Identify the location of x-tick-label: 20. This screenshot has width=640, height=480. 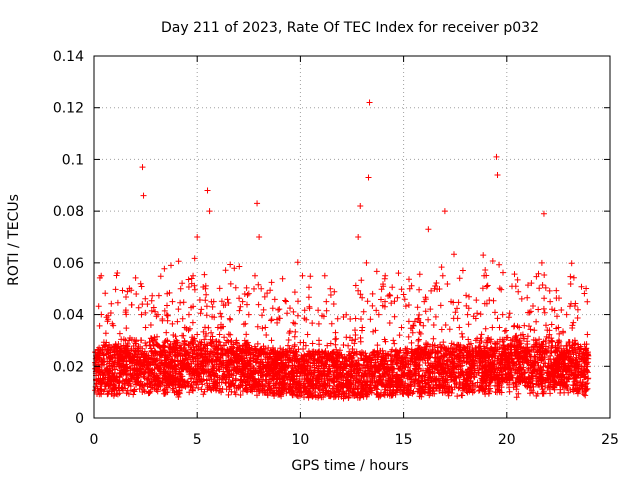
(507, 440).